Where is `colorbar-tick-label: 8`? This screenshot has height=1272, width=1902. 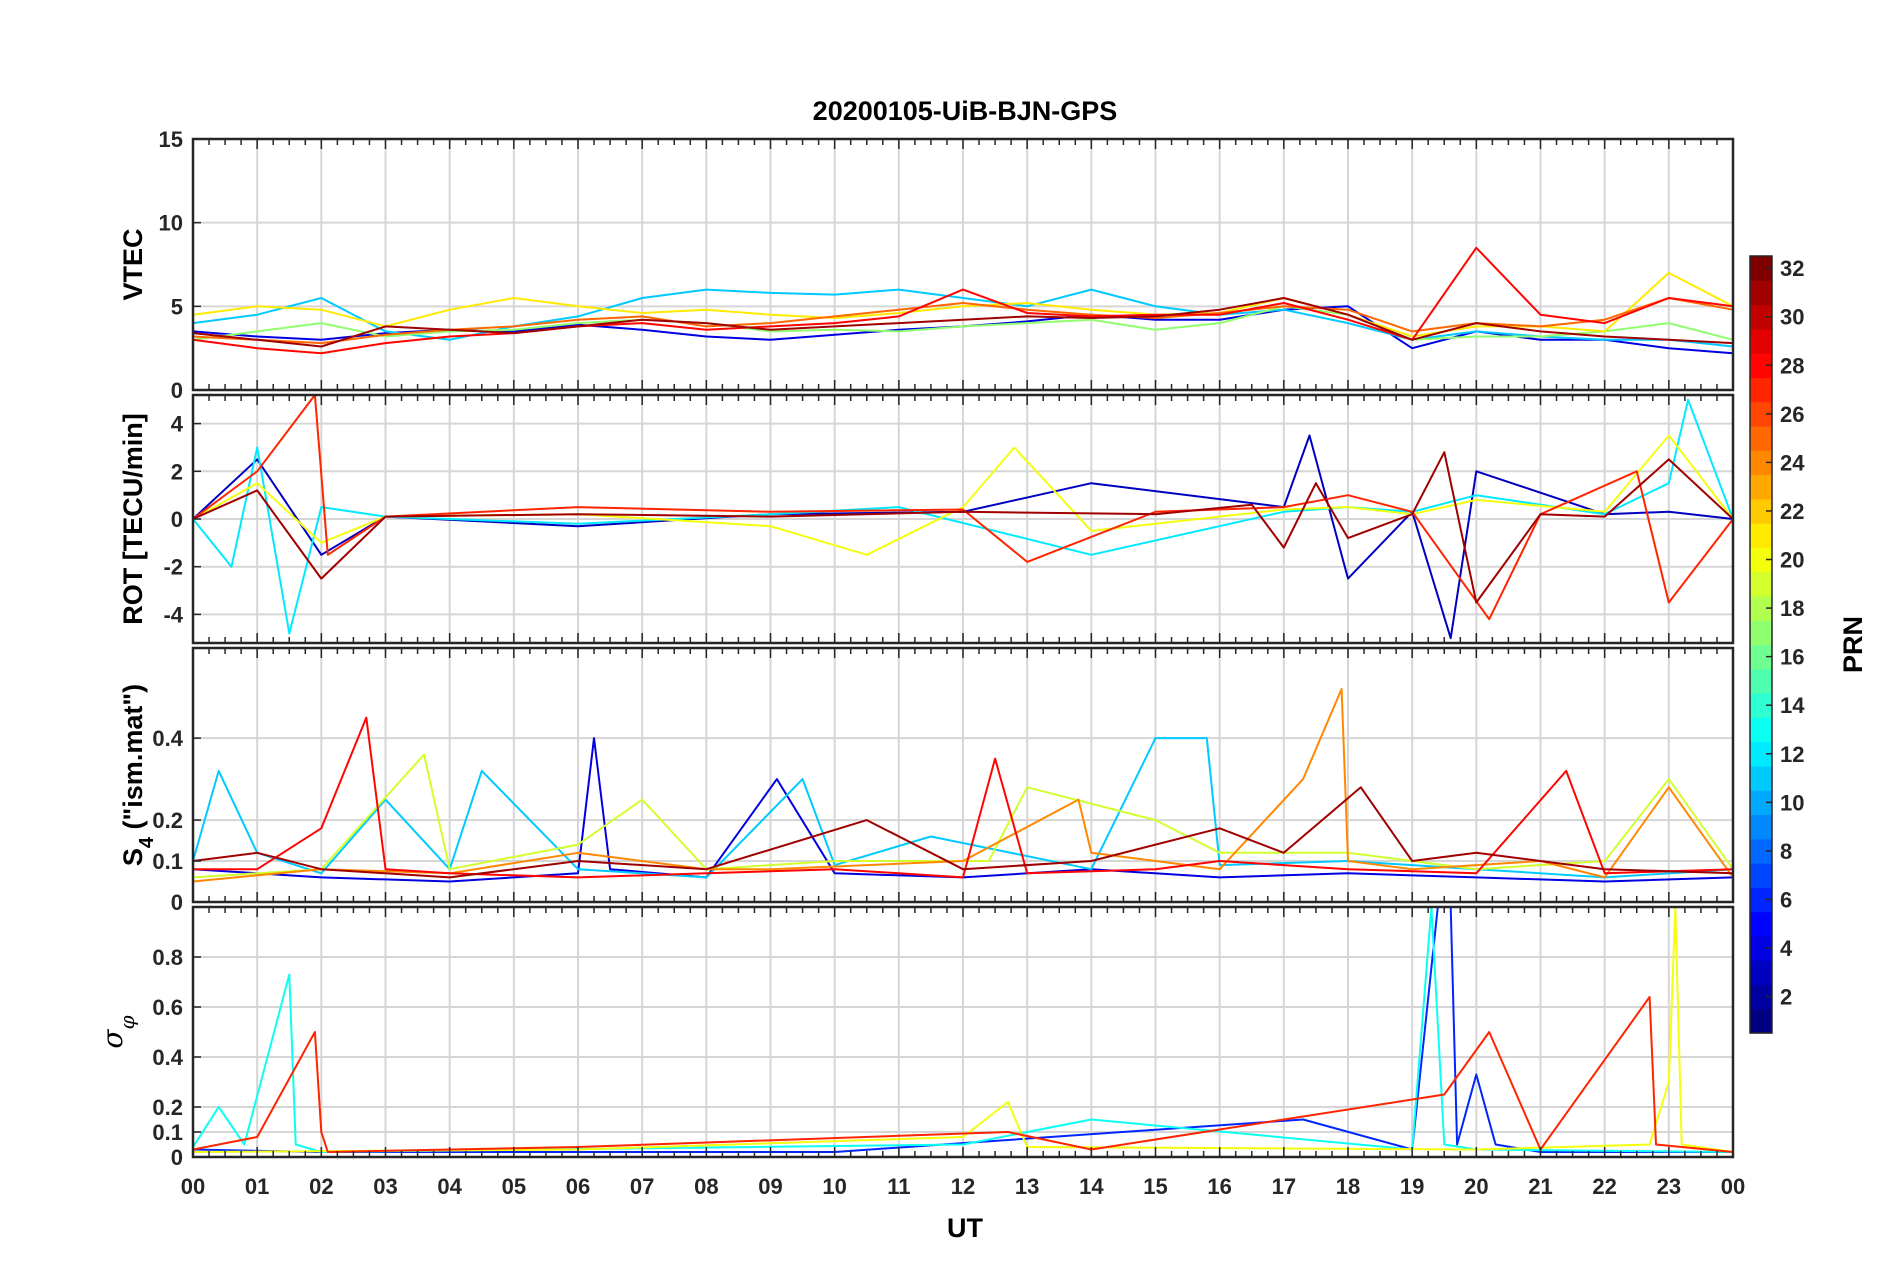 colorbar-tick-label: 8 is located at coordinates (1786, 851).